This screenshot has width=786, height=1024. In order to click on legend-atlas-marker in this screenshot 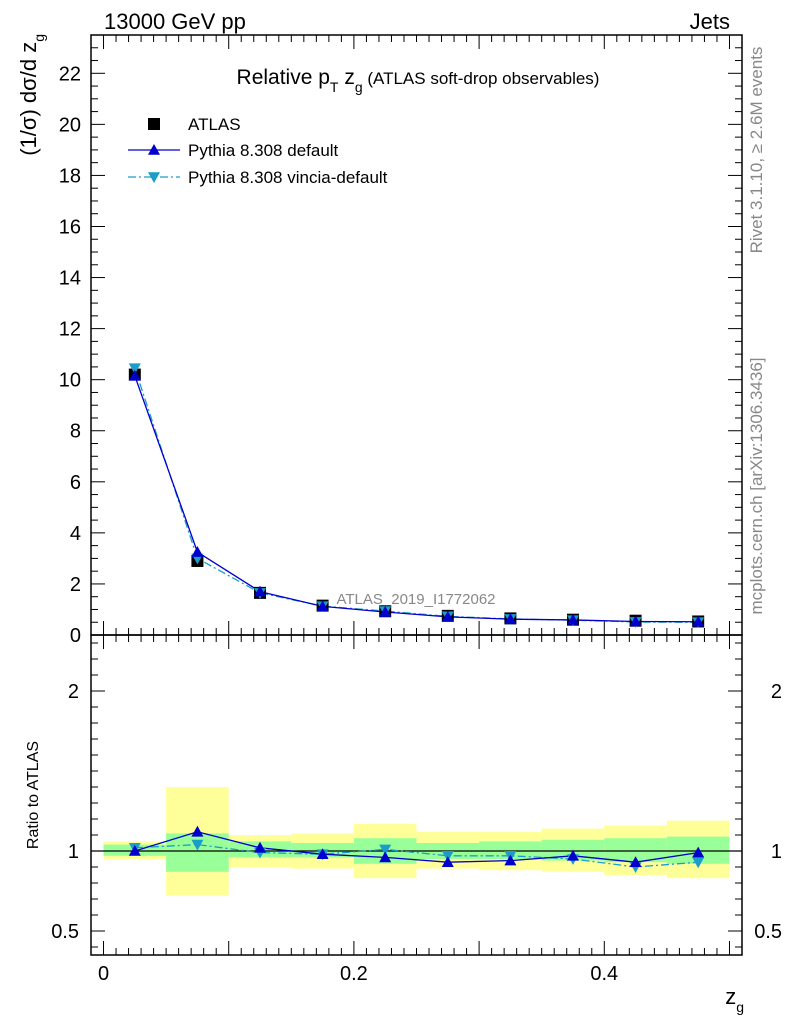, I will do `click(154, 124)`.